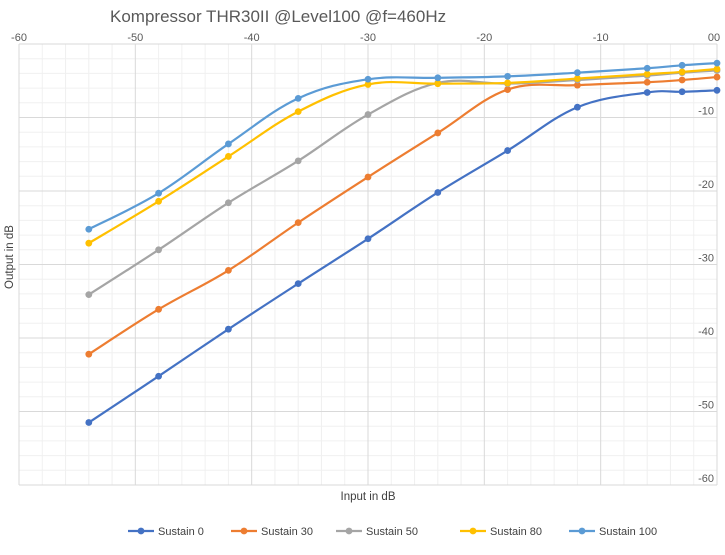 The height and width of the screenshot is (555, 725). I want to click on y-tick-label: -50, so click(706, 406).